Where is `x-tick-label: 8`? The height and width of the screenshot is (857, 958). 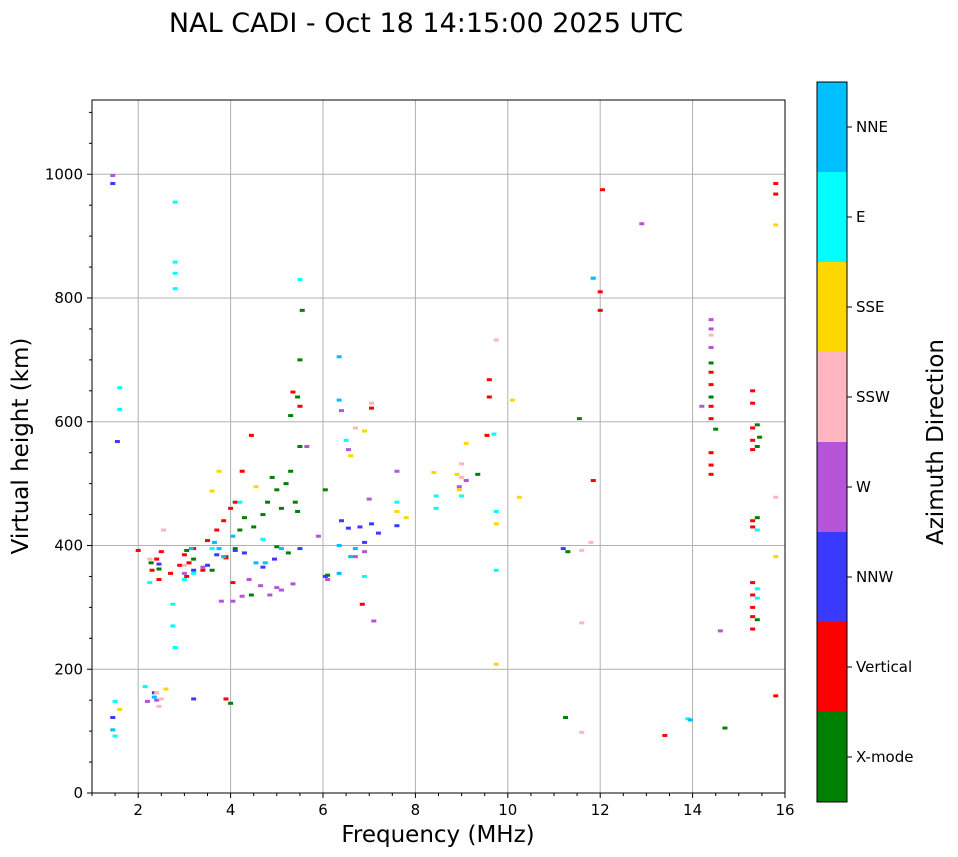 x-tick-label: 8 is located at coordinates (416, 810).